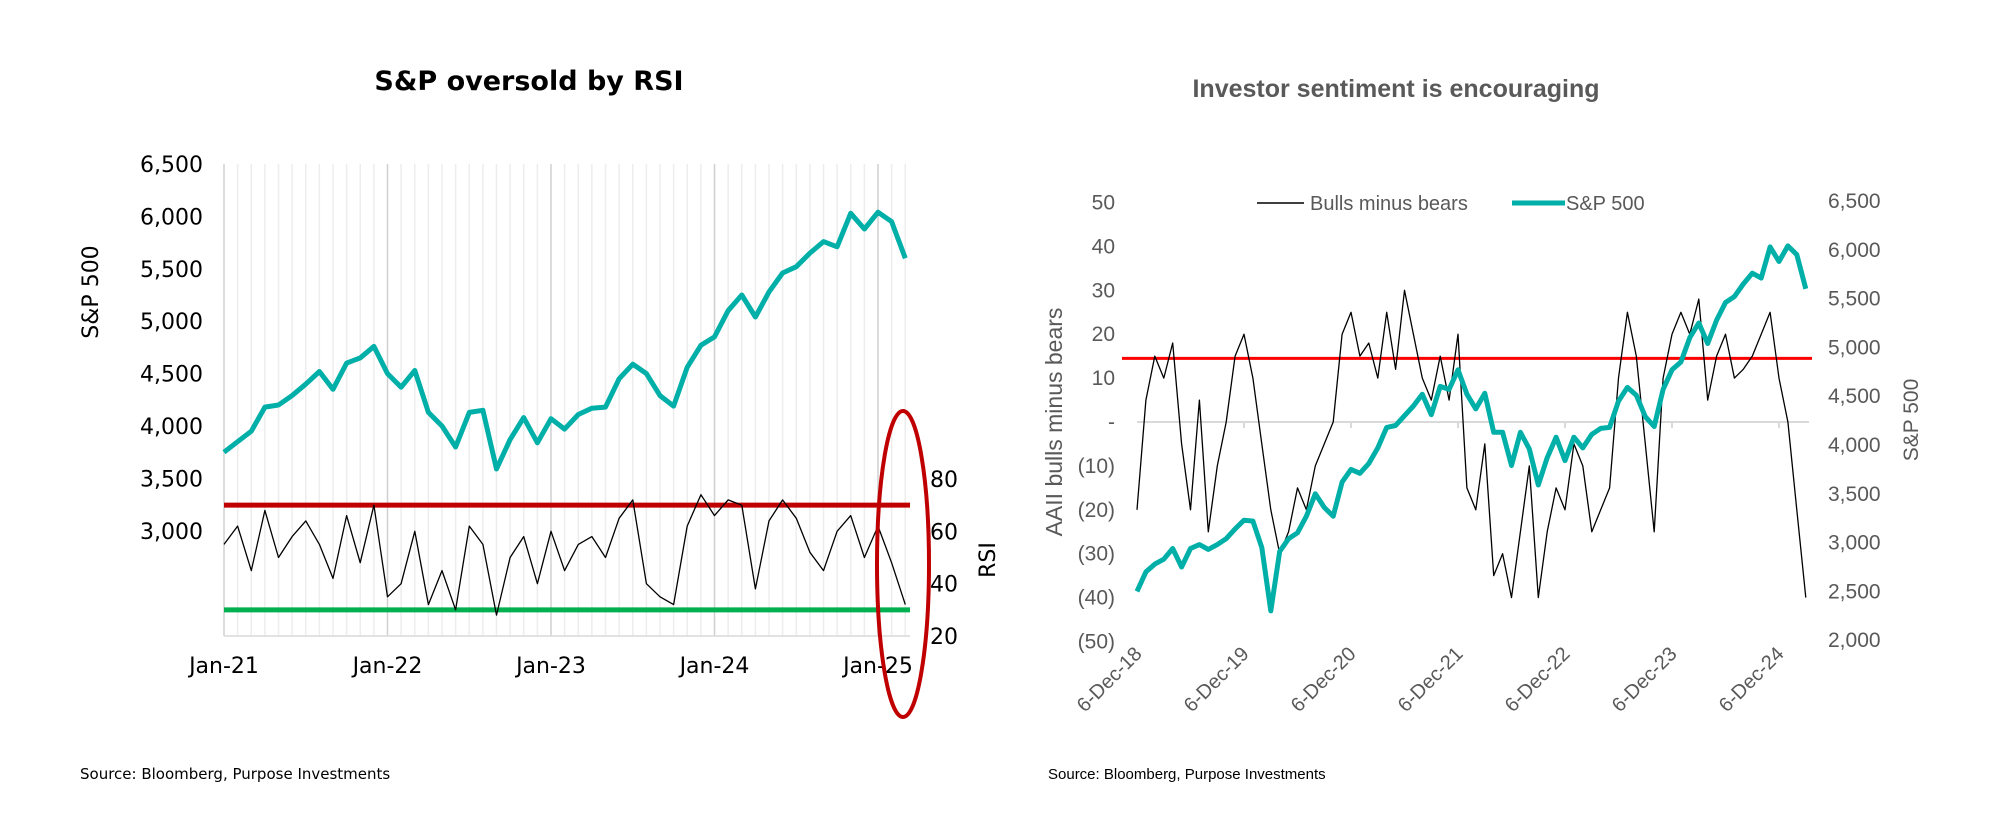 The width and height of the screenshot is (2000, 837). What do you see at coordinates (171, 375) in the screenshot?
I see `y-tick-label: 4,500` at bounding box center [171, 375].